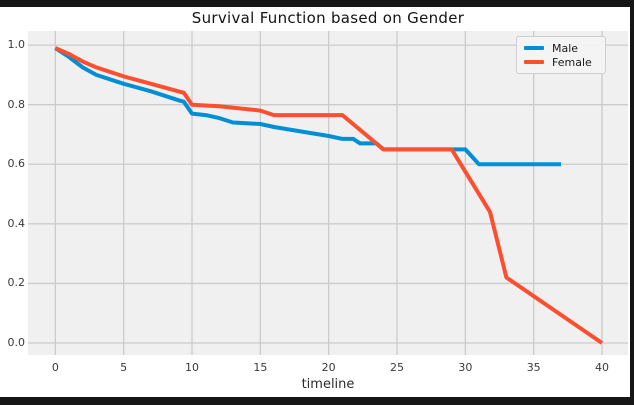 Image resolution: width=634 pixels, height=405 pixels. I want to click on x-tick-label: 35, so click(533, 367).